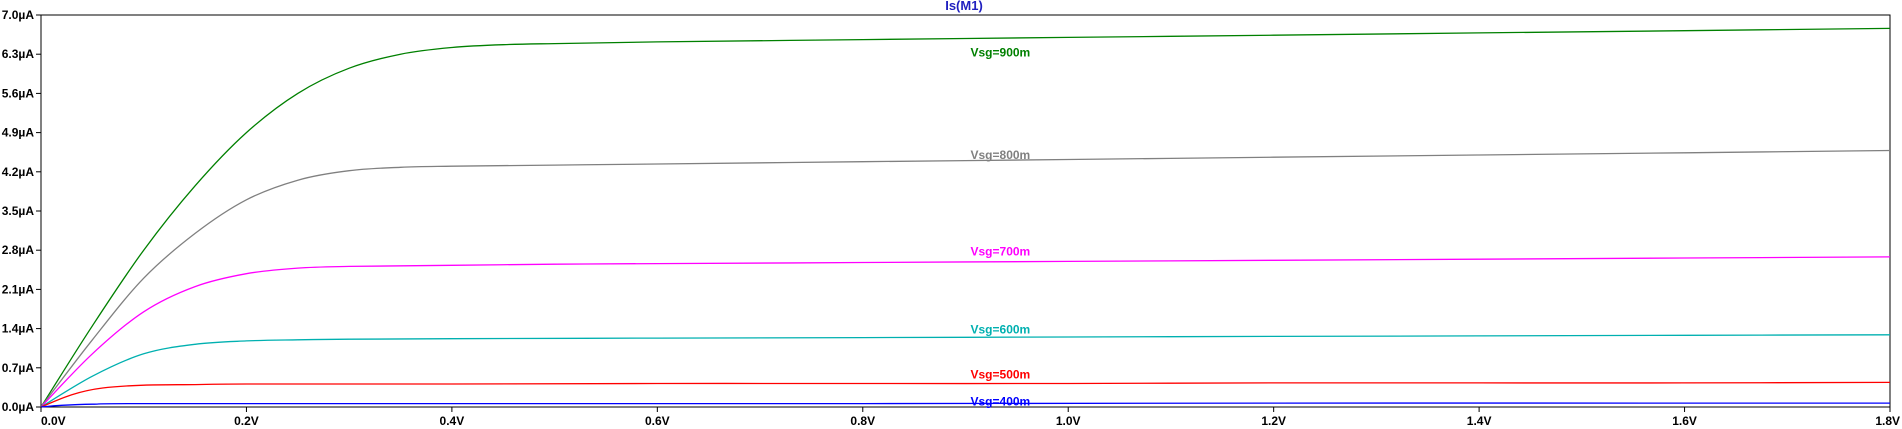 This screenshot has height=429, width=1902. I want to click on x-tick-label: 0.8V, so click(862, 421).